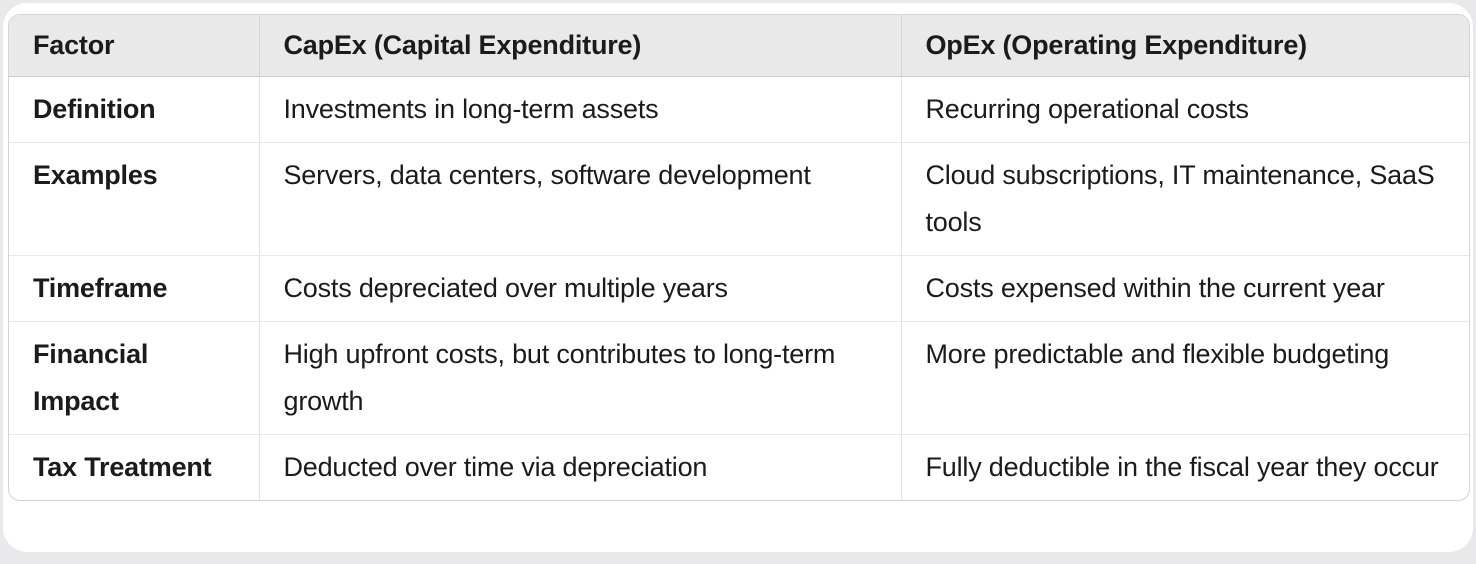  What do you see at coordinates (134, 288) in the screenshot?
I see `factor-cell: Timeframe` at bounding box center [134, 288].